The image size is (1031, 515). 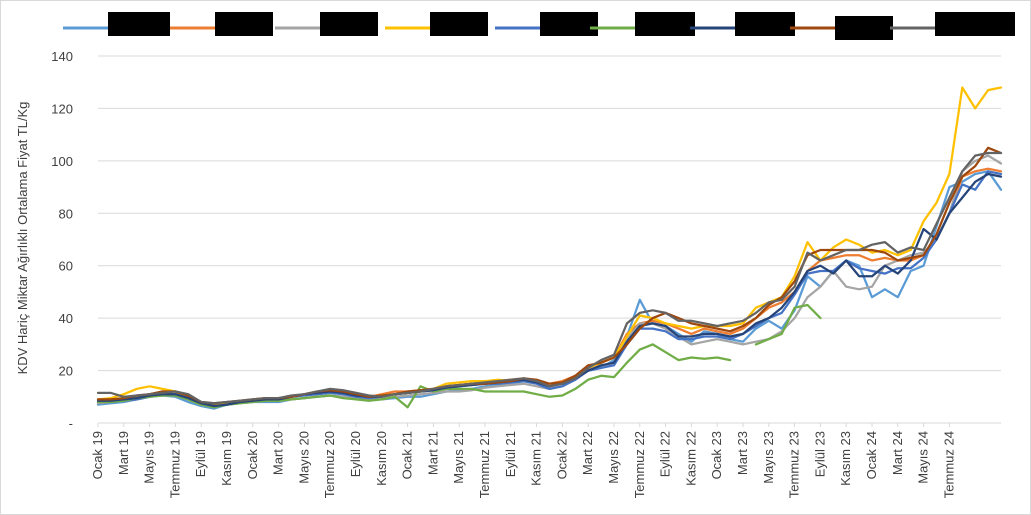 I want to click on x-tick-label: Mart 22, so click(x=587, y=453).